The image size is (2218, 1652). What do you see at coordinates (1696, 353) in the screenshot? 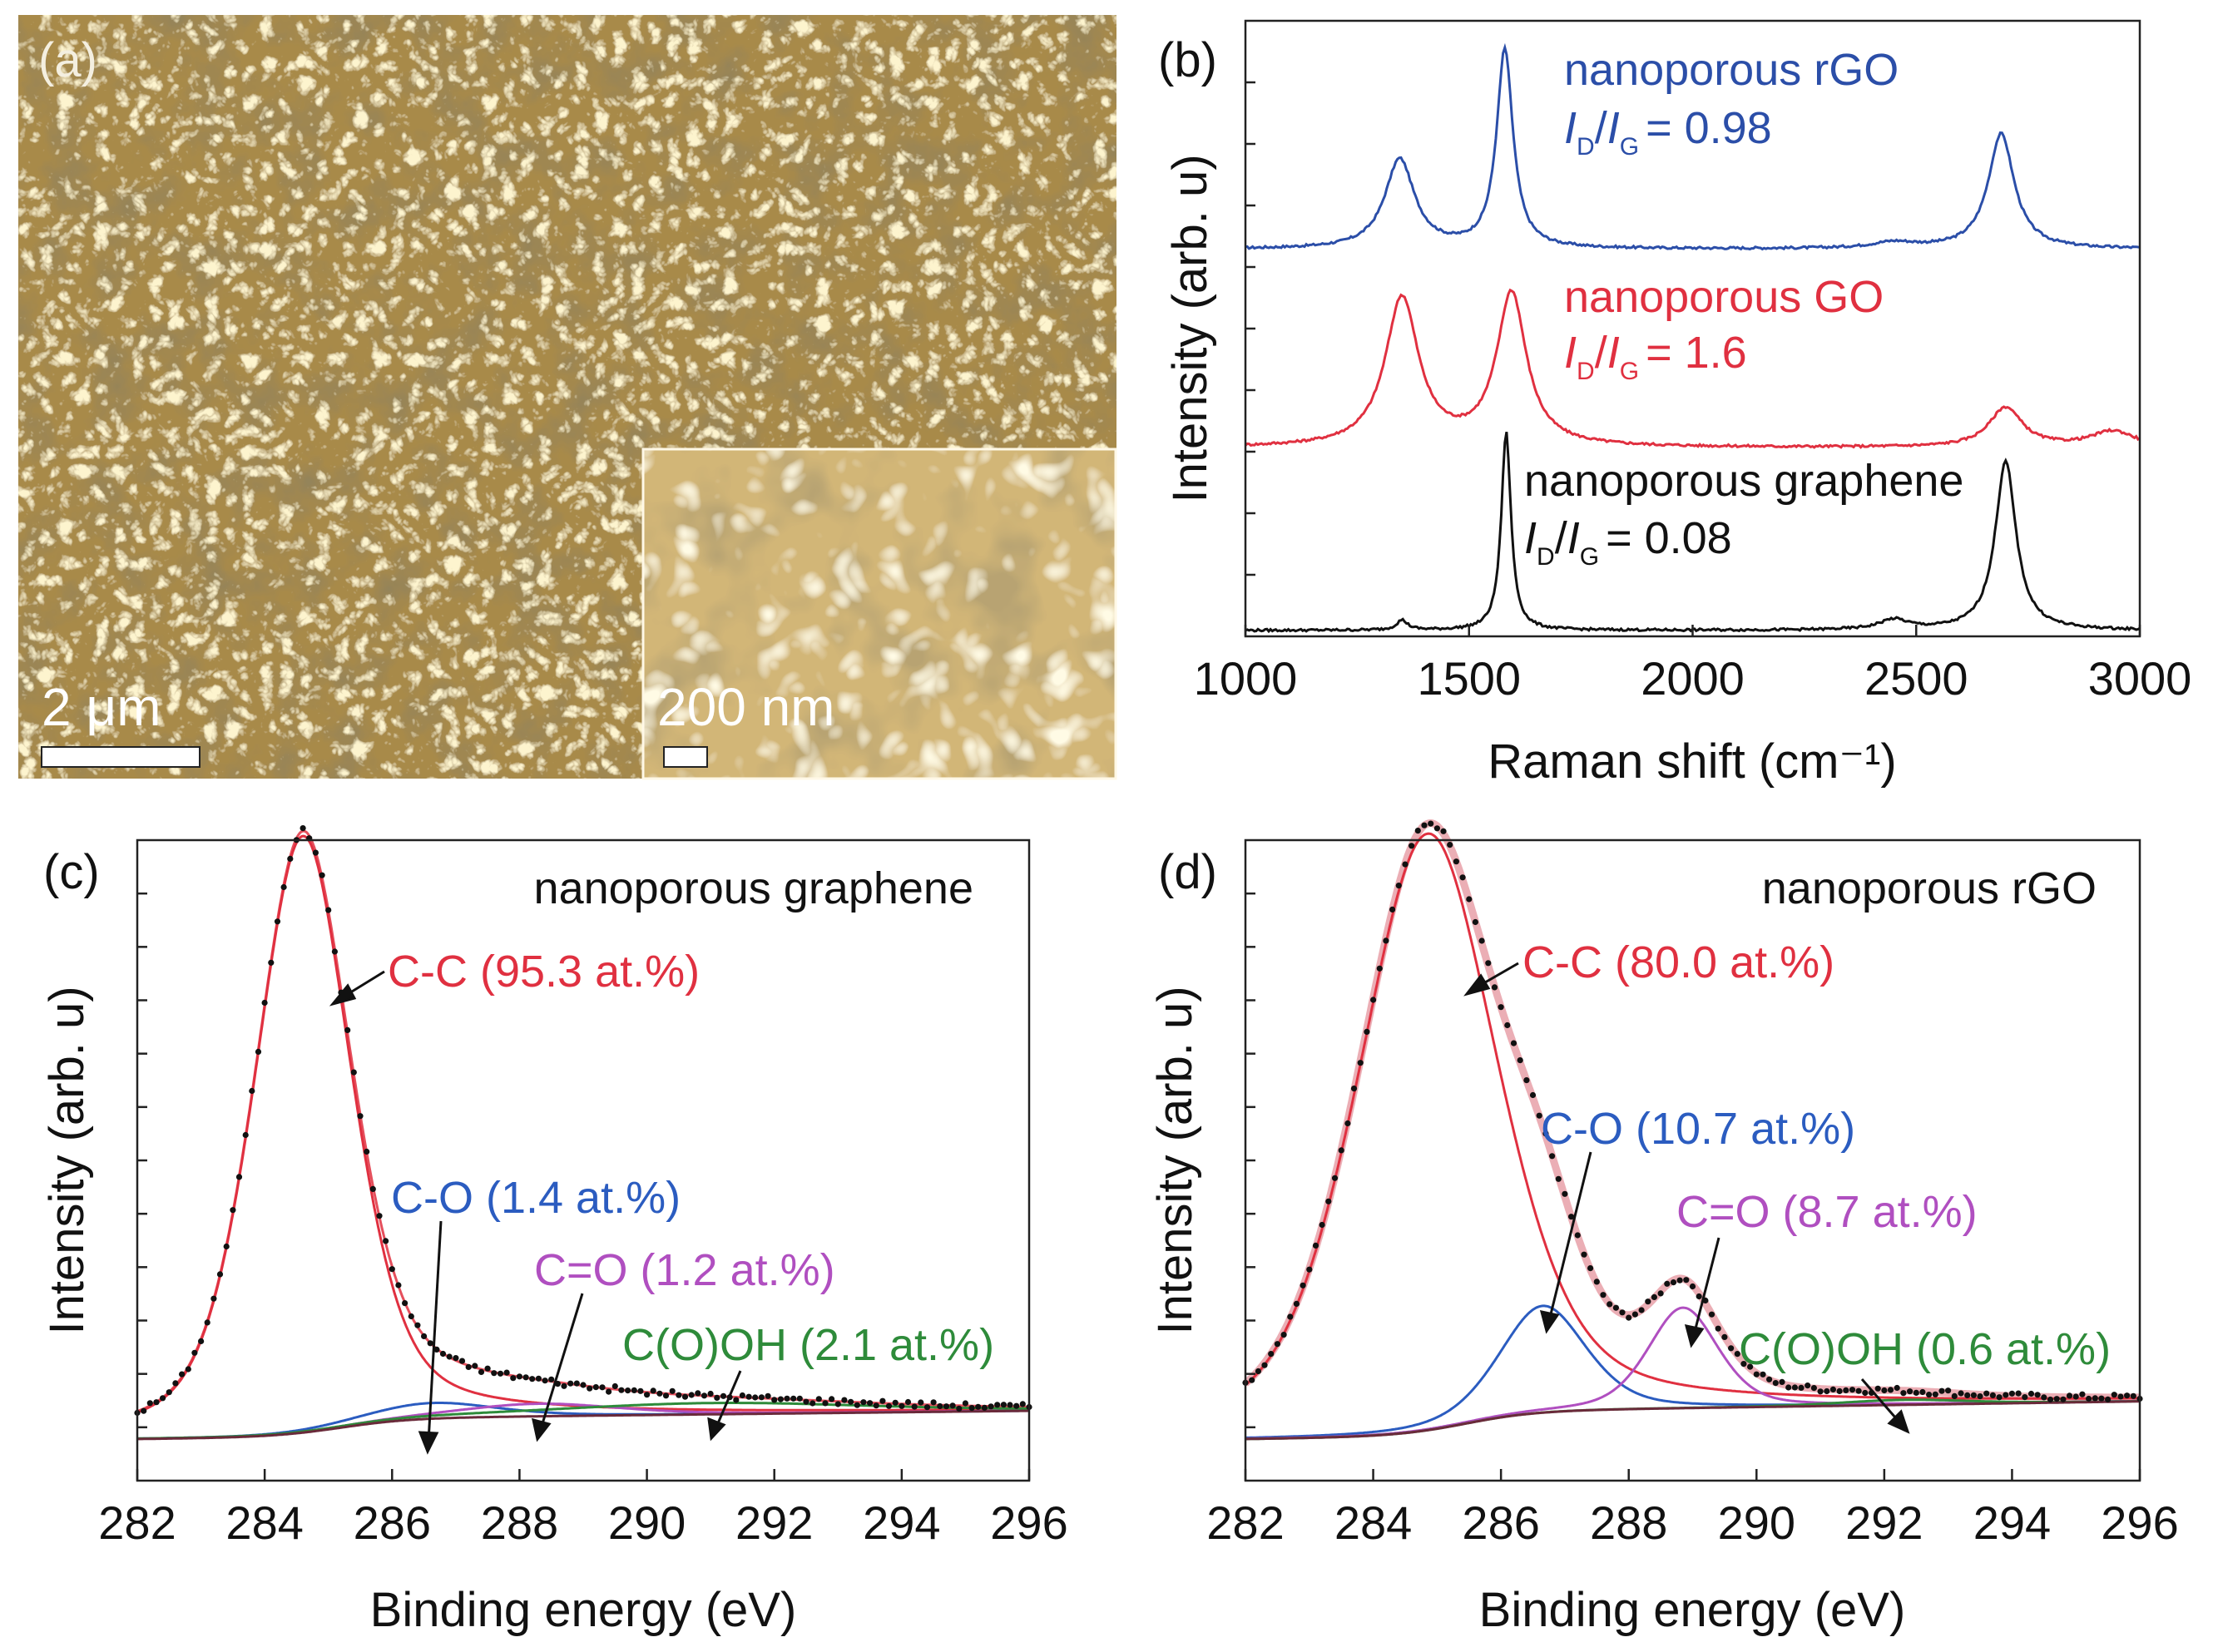
I see `go-ratio-value: = 1.6` at bounding box center [1696, 353].